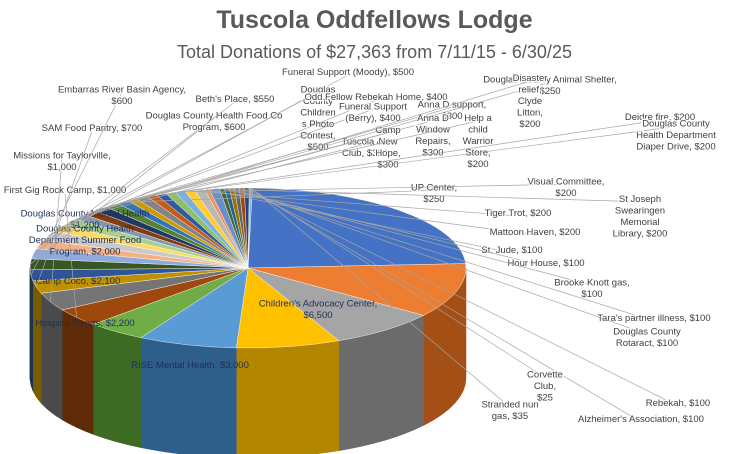  I want to click on slice-label-douglas-county-rotaract: Douglas County Rotaract, $100, so click(647, 337).